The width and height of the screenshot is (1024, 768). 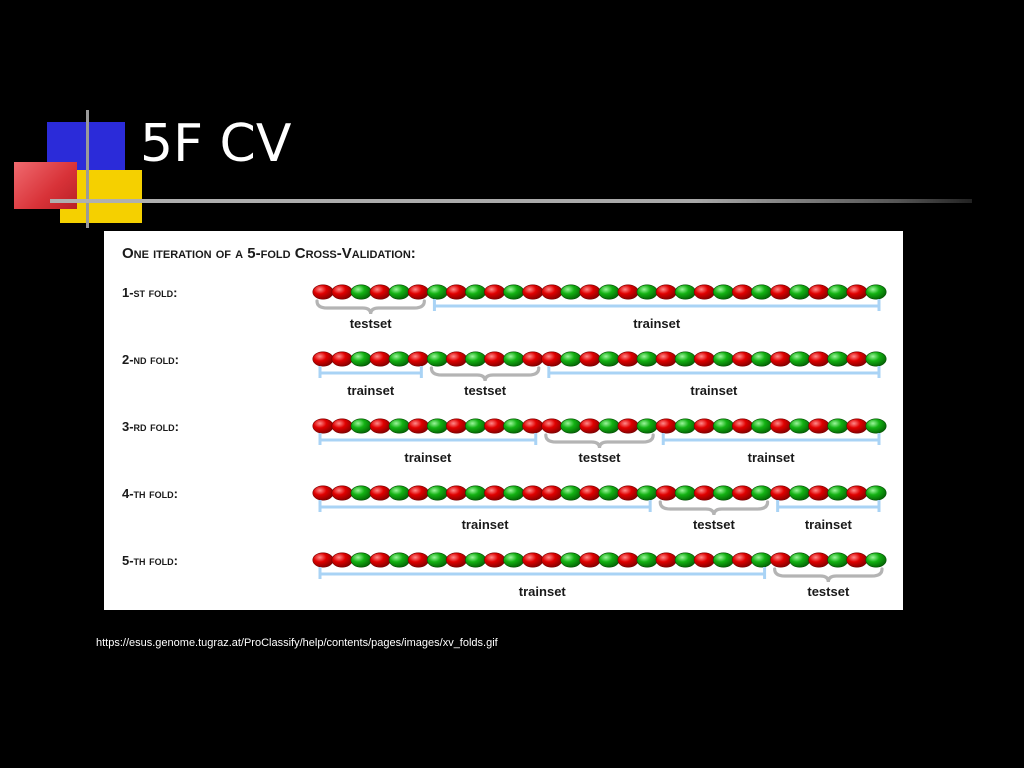 I want to click on fold-label: 3-rd fold:, so click(x=150, y=426).